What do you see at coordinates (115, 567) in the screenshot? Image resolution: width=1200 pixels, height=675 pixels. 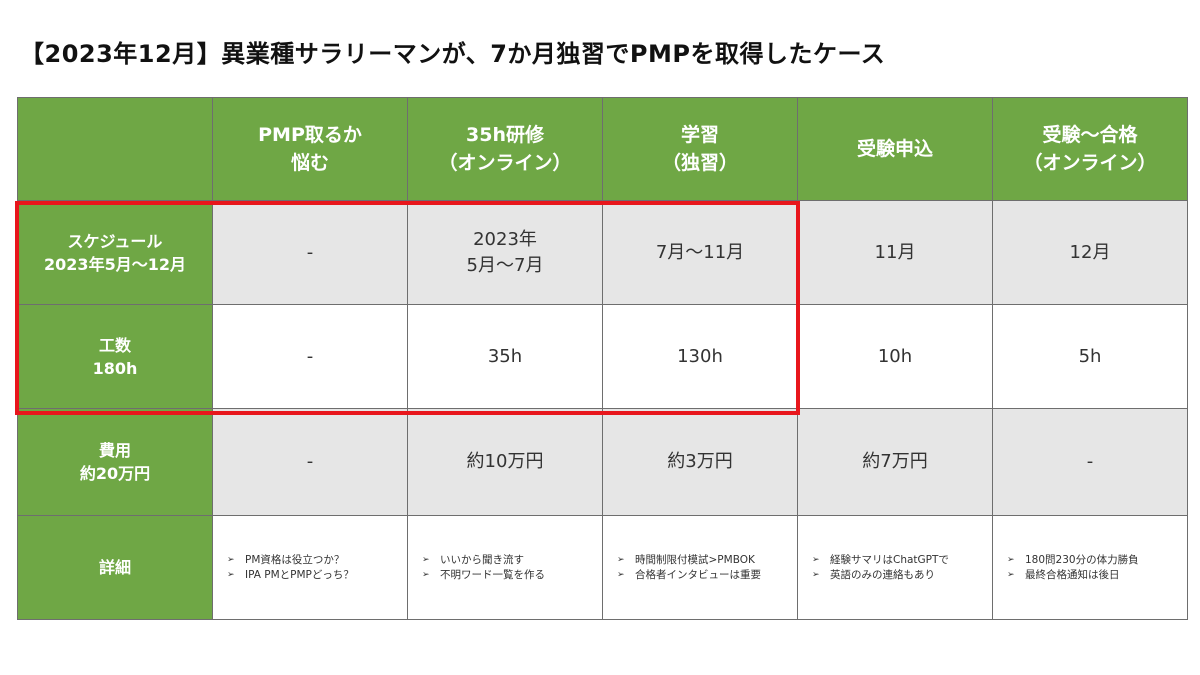 I see `row-header-detail: 詳細` at bounding box center [115, 567].